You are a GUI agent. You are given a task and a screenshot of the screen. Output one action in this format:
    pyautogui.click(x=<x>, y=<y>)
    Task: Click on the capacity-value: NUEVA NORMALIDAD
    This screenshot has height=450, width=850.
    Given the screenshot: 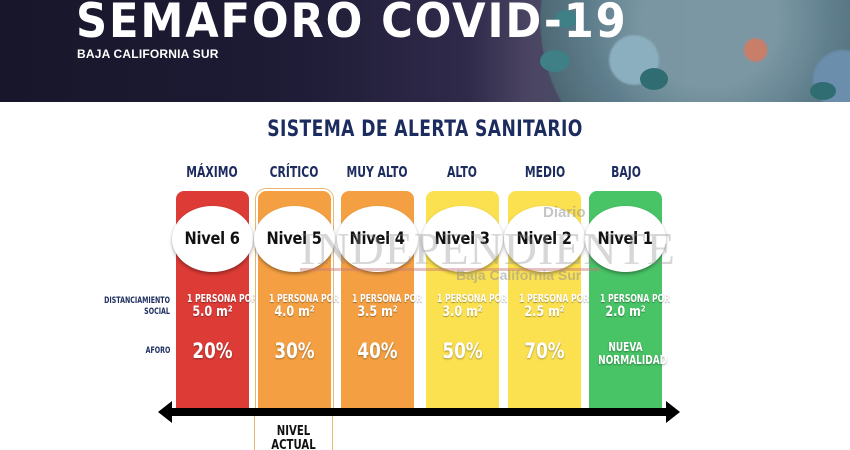 What is the action you would take?
    pyautogui.click(x=633, y=353)
    